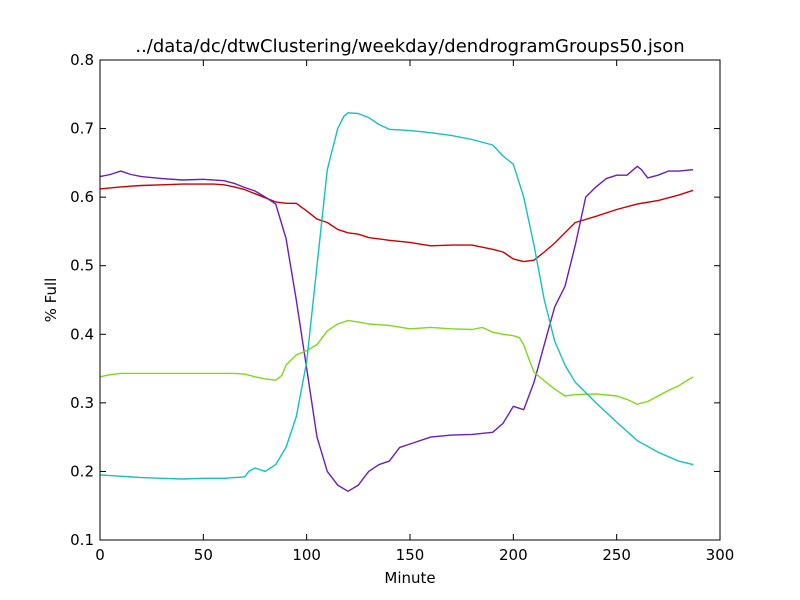 This screenshot has width=800, height=600. I want to click on x-tick-label: 250, so click(616, 555).